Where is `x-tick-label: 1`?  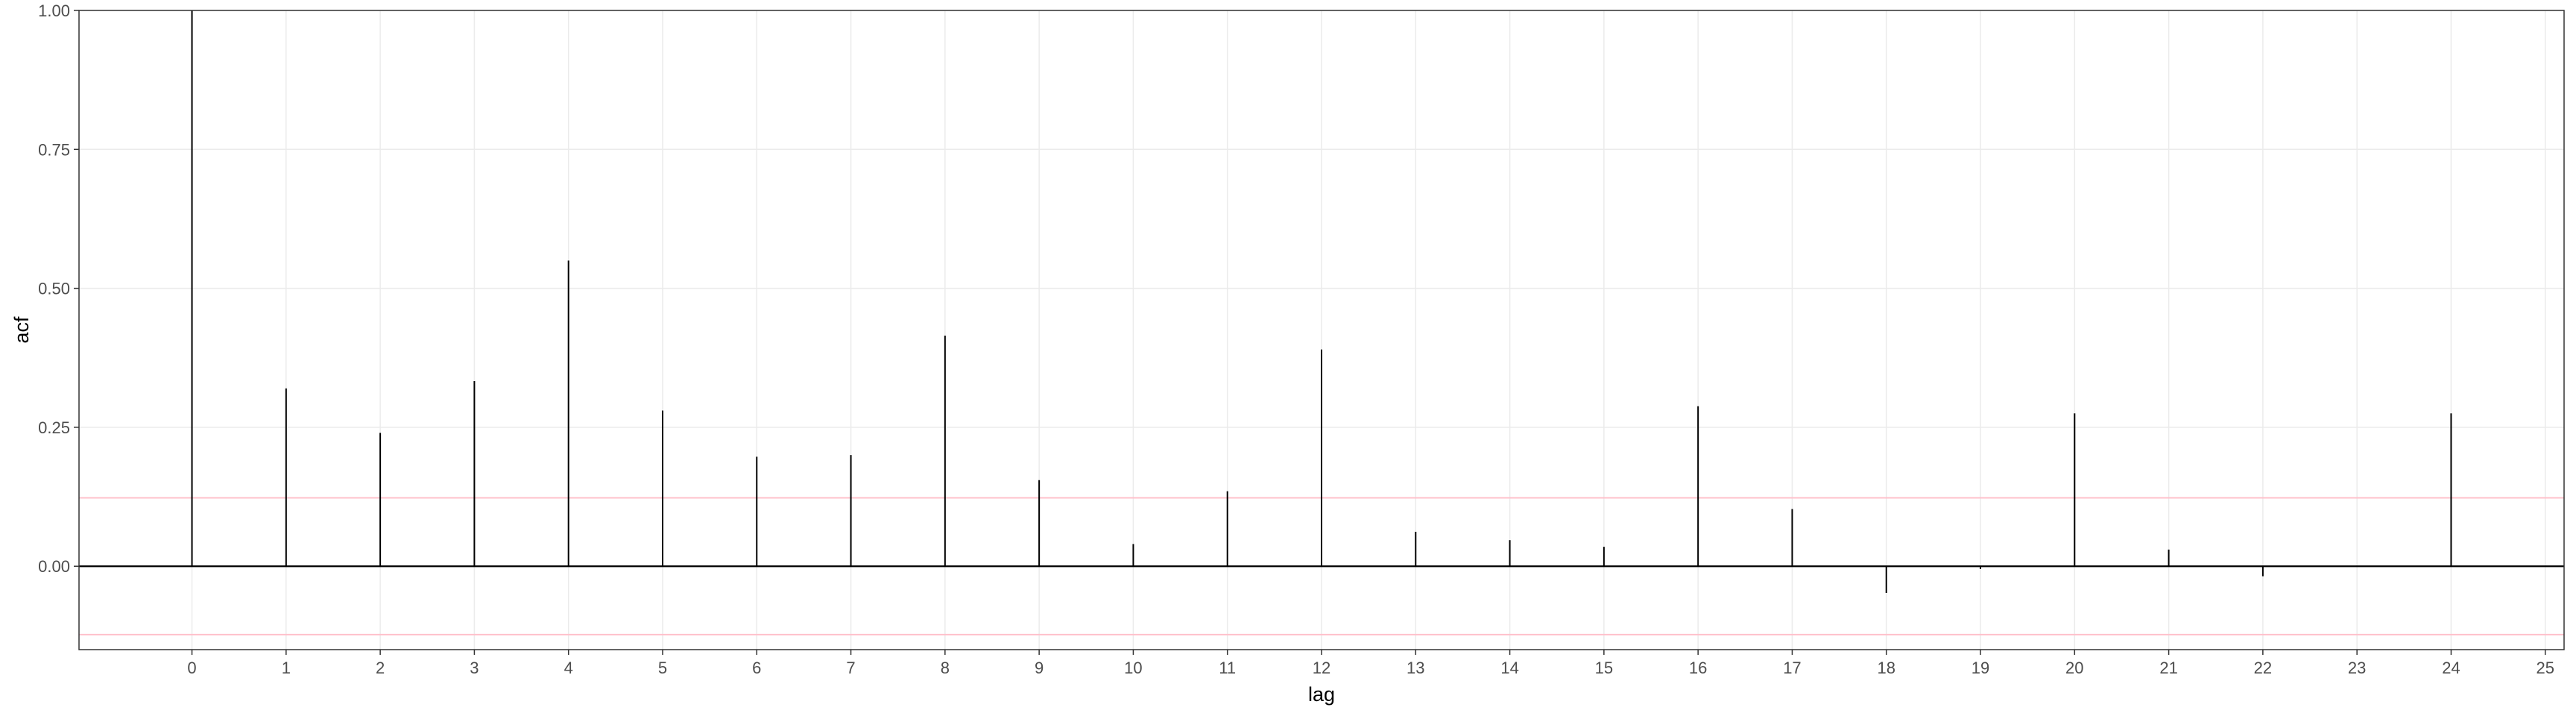
x-tick-label: 1 is located at coordinates (286, 668).